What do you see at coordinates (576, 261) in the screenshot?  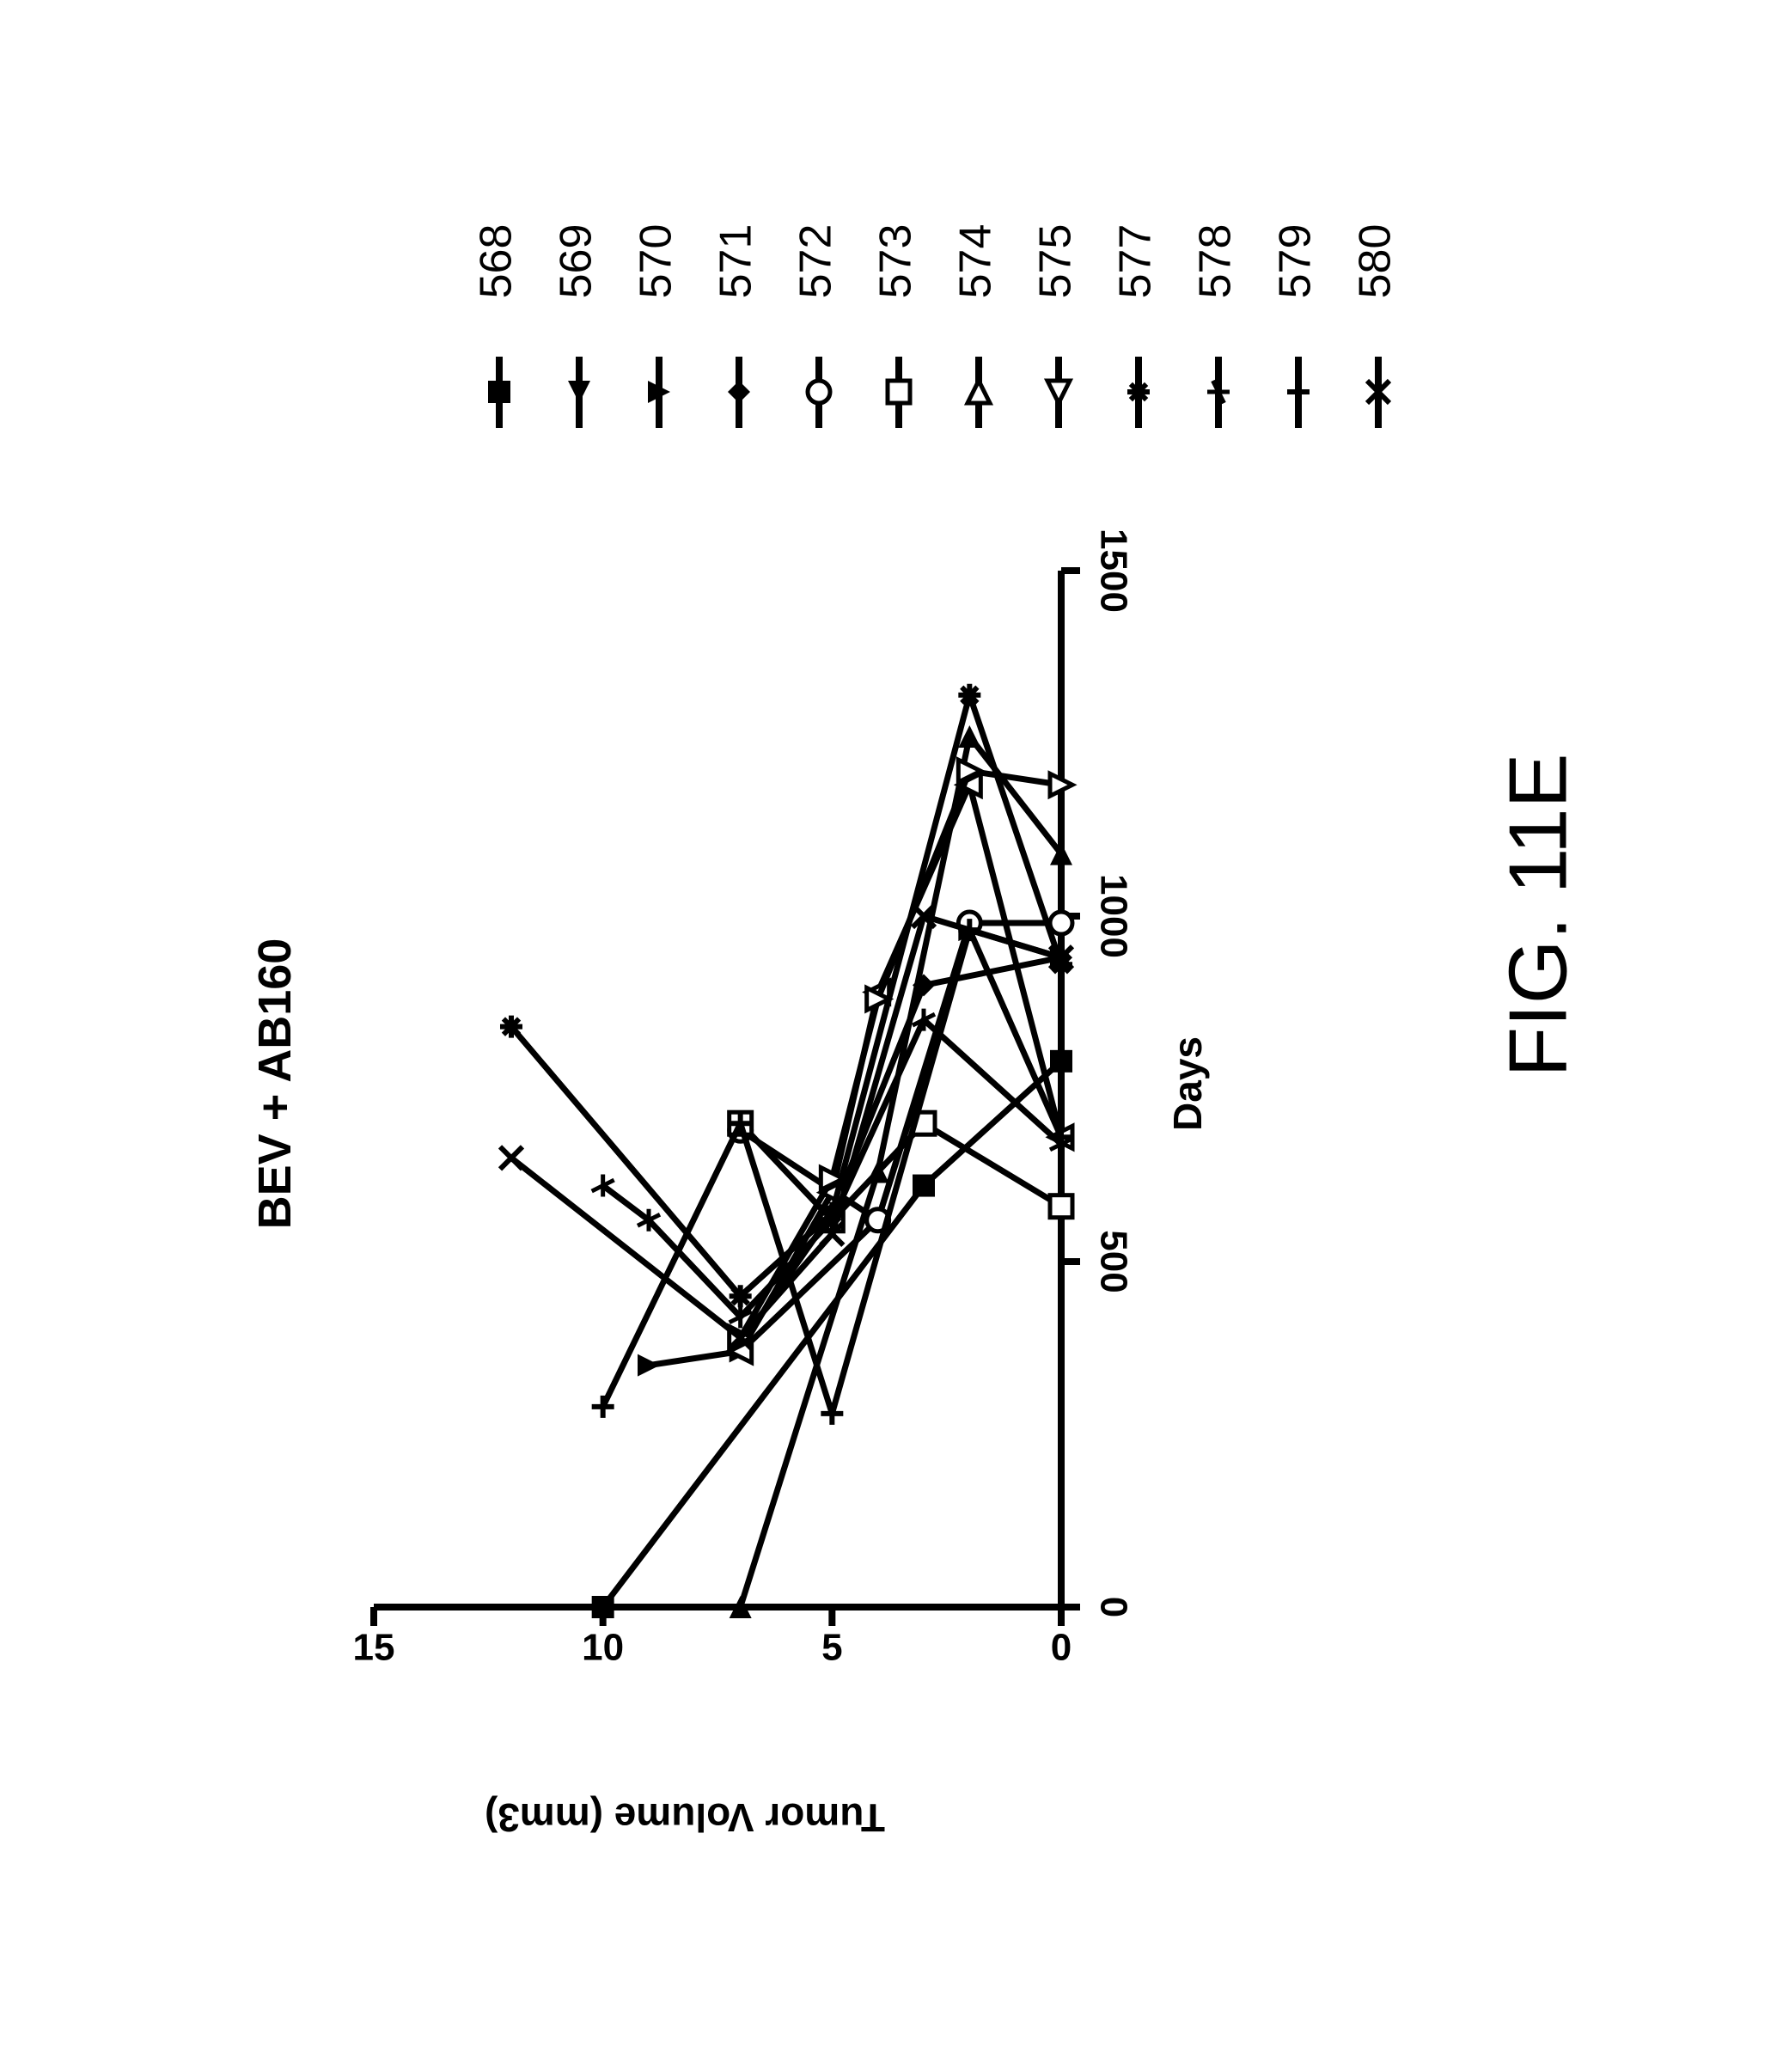 I see `legend-label: 569` at bounding box center [576, 261].